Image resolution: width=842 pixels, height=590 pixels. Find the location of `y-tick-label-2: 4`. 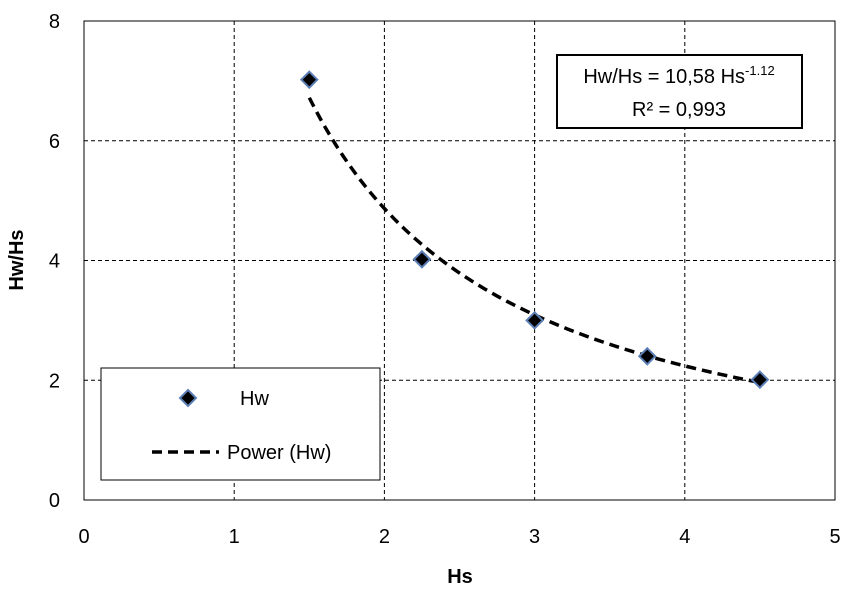

y-tick-label-2: 4 is located at coordinates (54, 262).